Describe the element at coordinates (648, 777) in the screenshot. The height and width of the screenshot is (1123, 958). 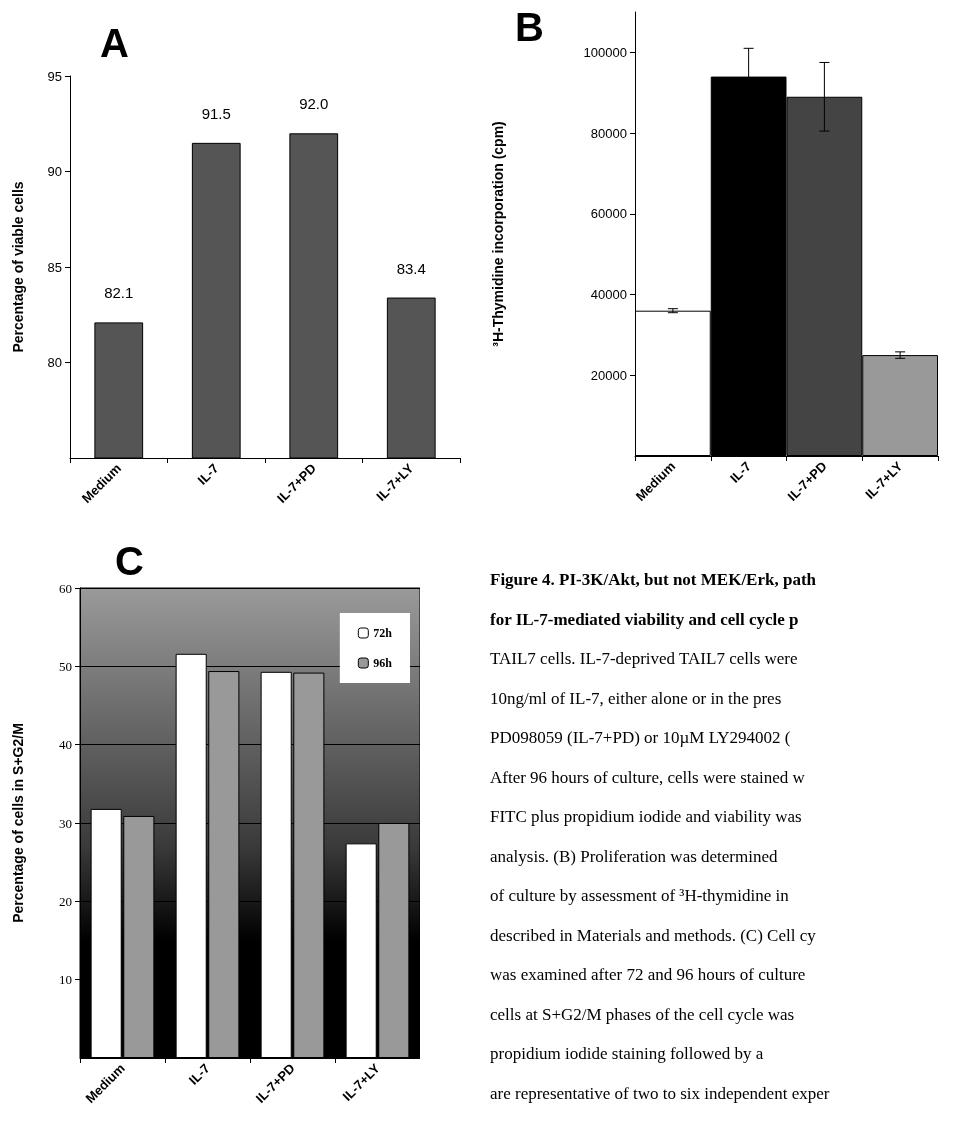
I see `text: After 96 hours of culture, cells were stained w` at that location.